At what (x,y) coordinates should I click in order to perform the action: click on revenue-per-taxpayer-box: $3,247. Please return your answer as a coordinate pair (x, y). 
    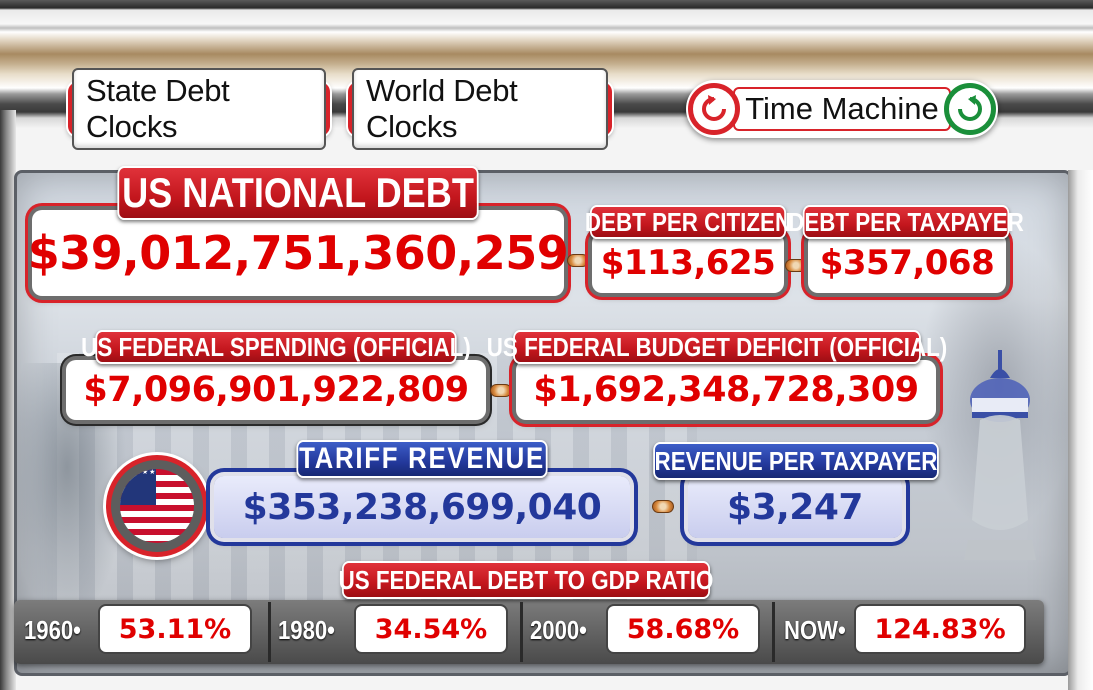
    Looking at the image, I should click on (795, 507).